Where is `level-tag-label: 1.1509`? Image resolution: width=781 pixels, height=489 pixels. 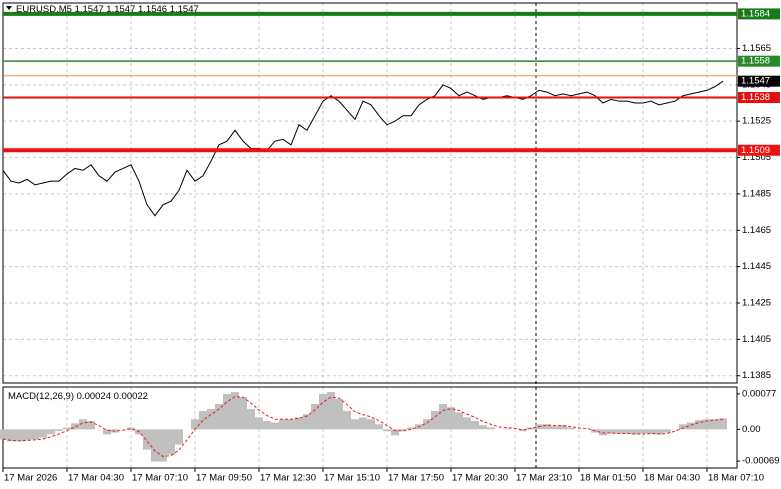 level-tag-label: 1.1509 is located at coordinates (755, 150).